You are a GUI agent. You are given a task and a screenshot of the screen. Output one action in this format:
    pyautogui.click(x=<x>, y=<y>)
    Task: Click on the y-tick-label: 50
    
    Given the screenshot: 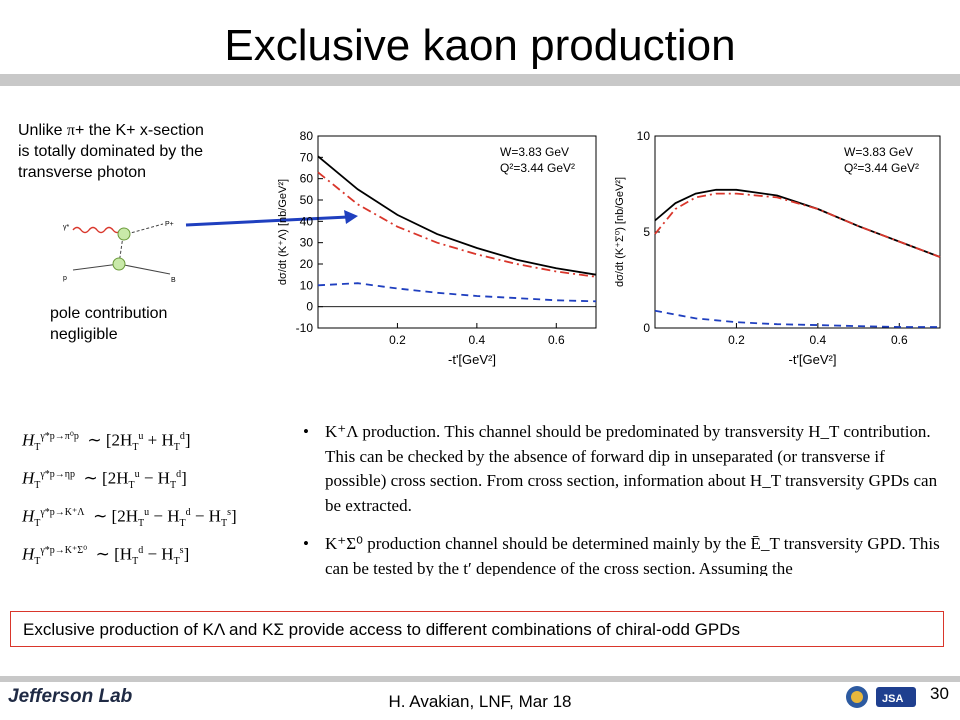 What is the action you would take?
    pyautogui.click(x=307, y=200)
    